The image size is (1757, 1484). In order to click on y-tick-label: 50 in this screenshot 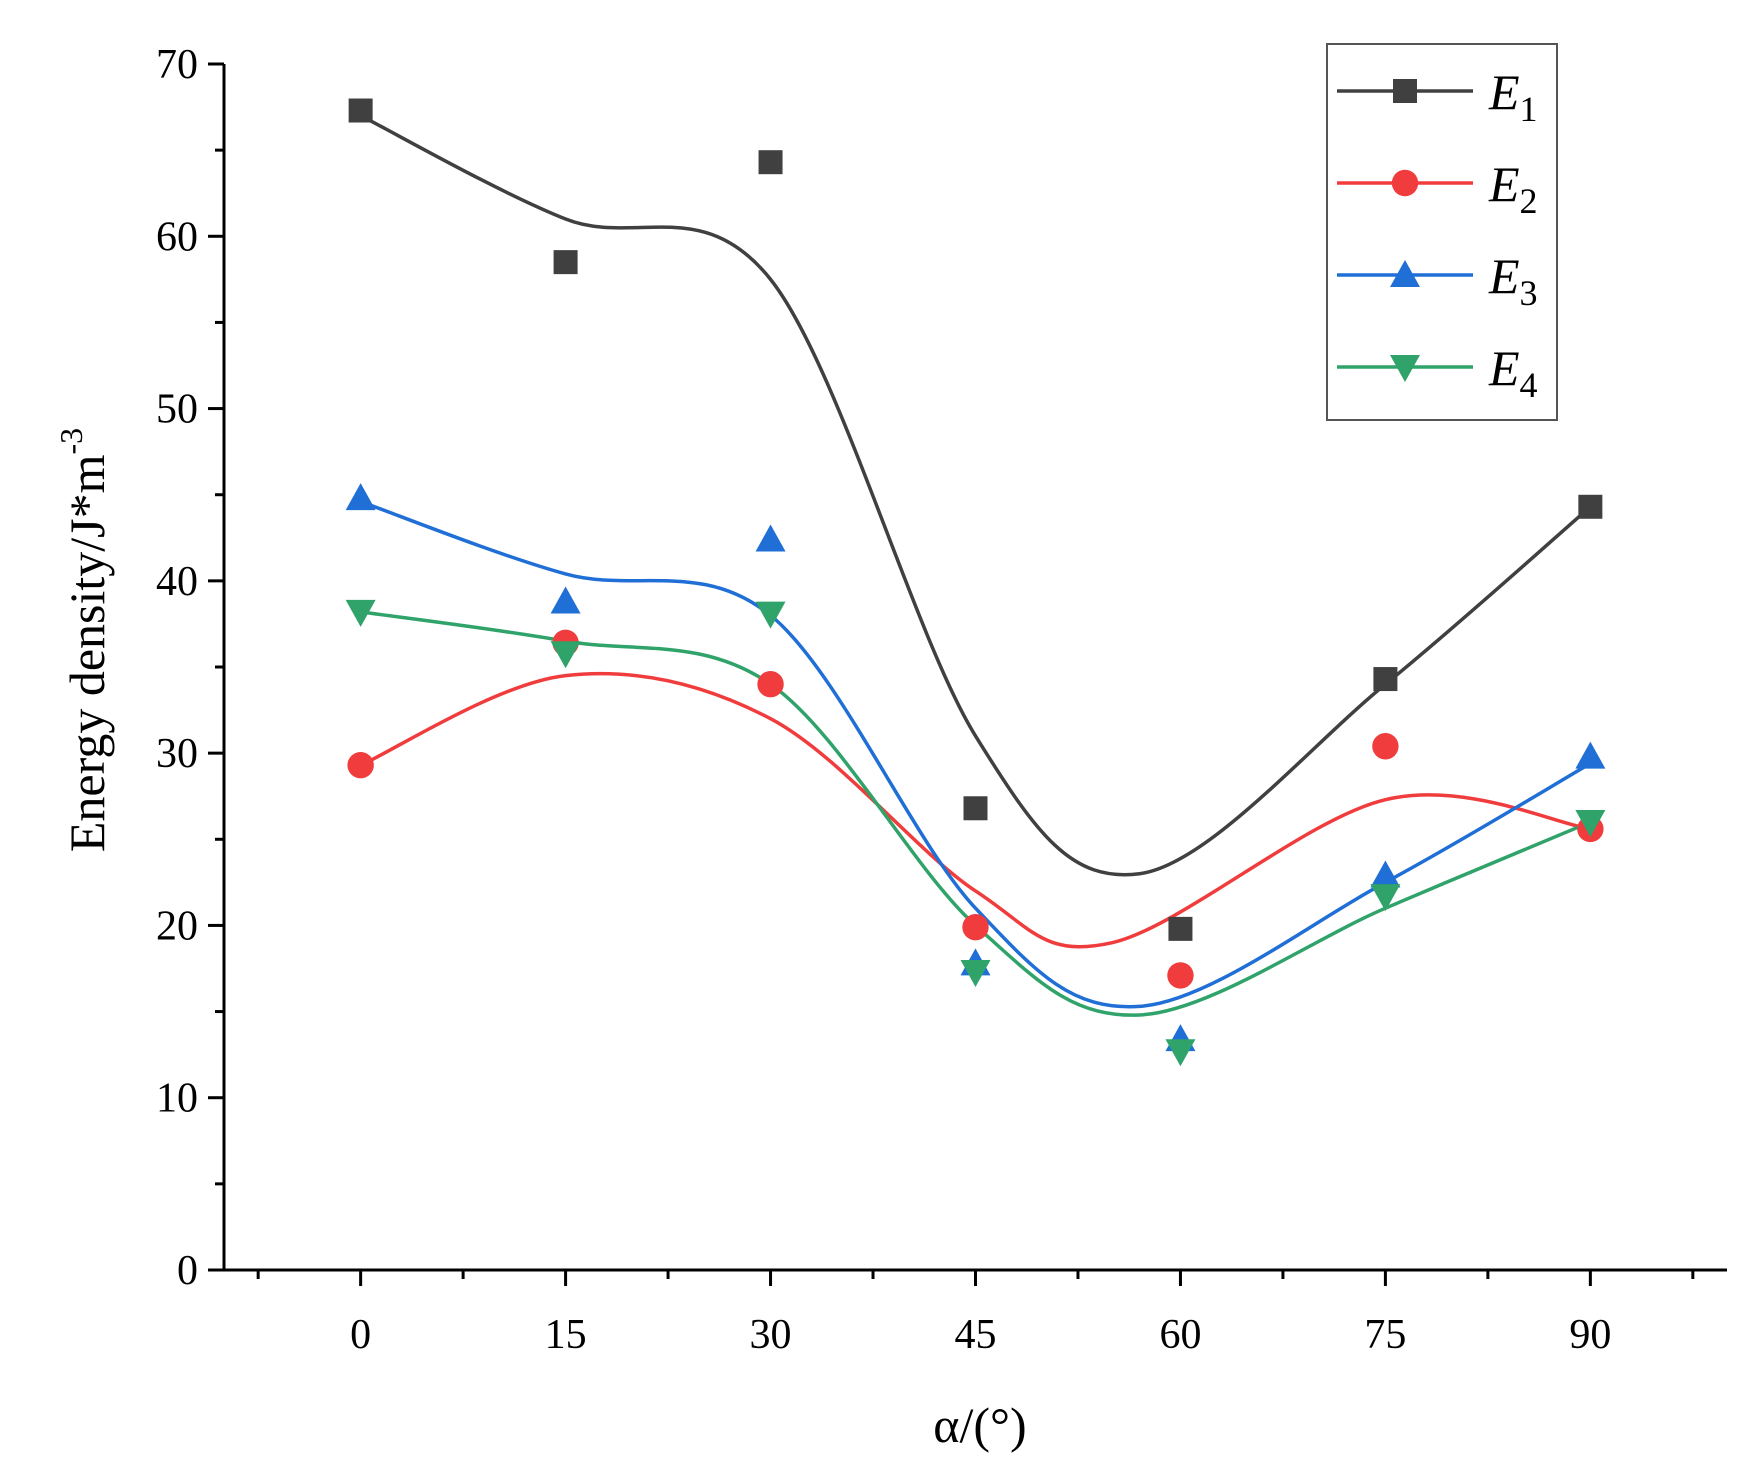, I will do `click(177, 410)`.